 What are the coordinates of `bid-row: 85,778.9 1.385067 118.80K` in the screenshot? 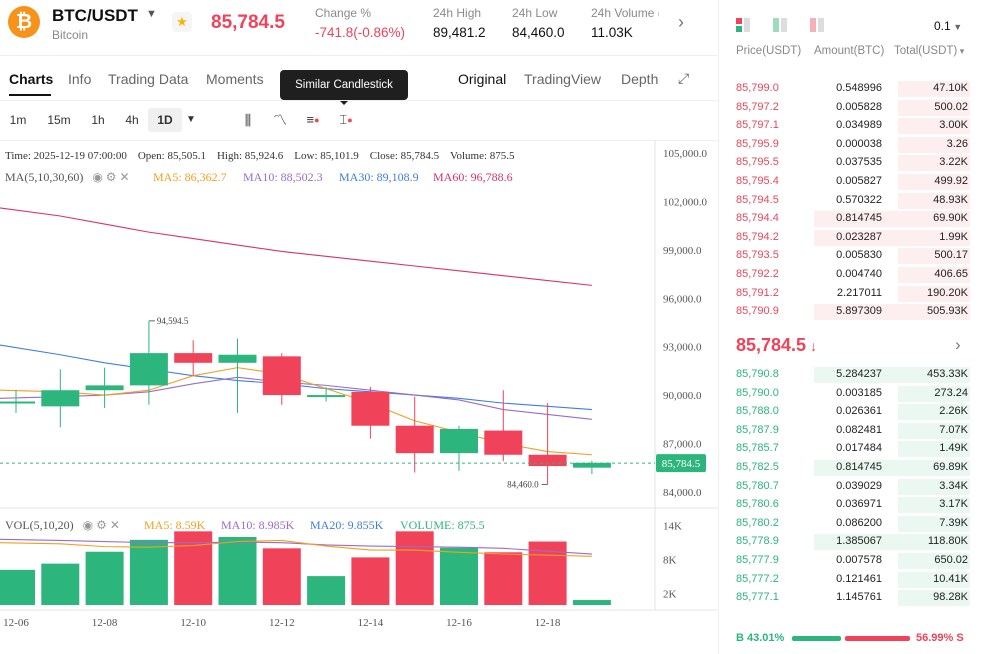 It's located at (850, 542).